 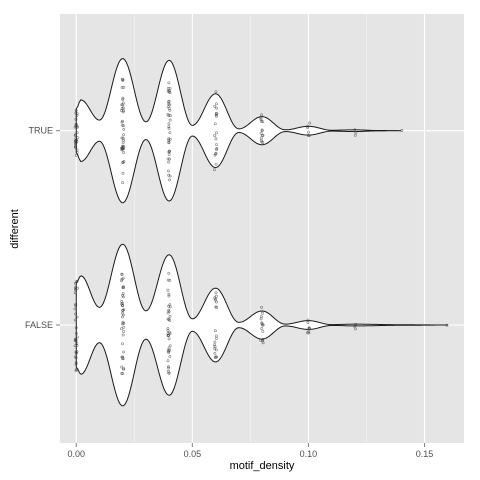 What do you see at coordinates (250, 451) in the screenshot?
I see `x-axis-ticks: 0.00 0.05 0.10 0.15` at bounding box center [250, 451].